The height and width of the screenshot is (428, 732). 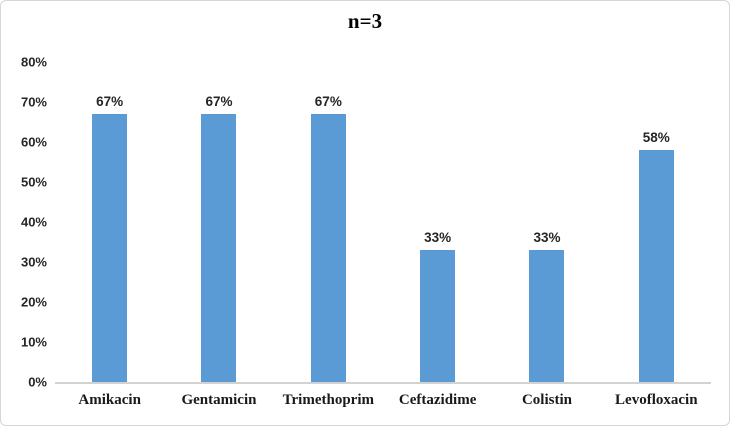 What do you see at coordinates (33, 142) in the screenshot?
I see `y-tick-label: 60%` at bounding box center [33, 142].